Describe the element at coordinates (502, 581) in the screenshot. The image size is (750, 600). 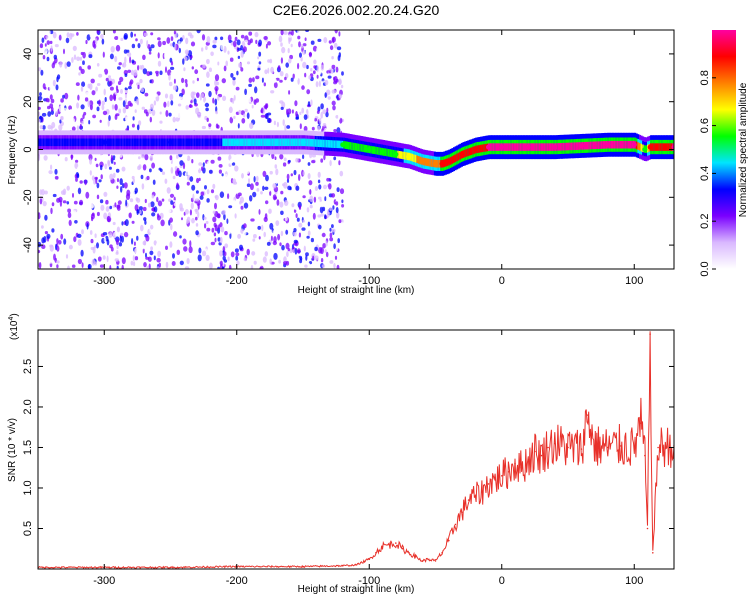
I see `snr-x-tick-label: 0` at that location.